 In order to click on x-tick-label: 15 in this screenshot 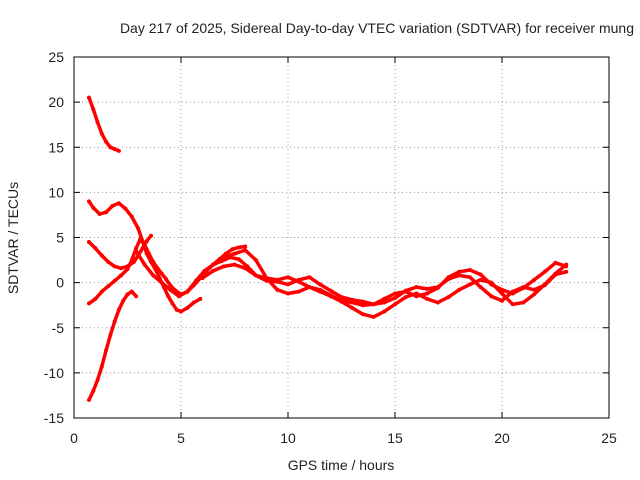, I will do `click(395, 438)`.